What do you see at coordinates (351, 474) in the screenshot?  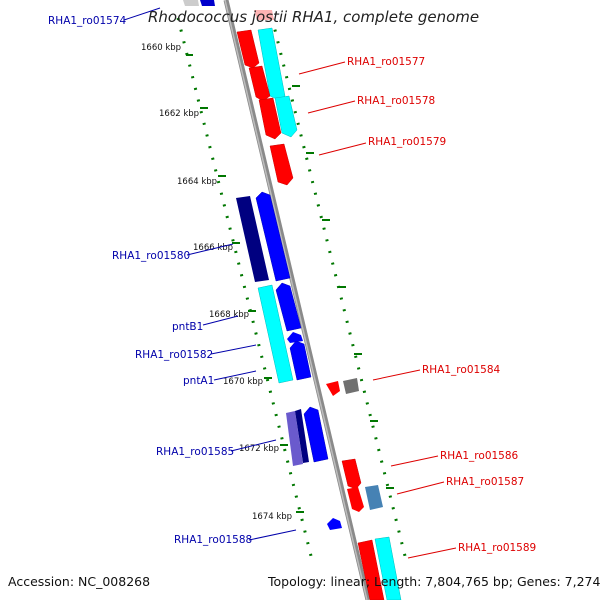 I see `gene-ro01586` at bounding box center [351, 474].